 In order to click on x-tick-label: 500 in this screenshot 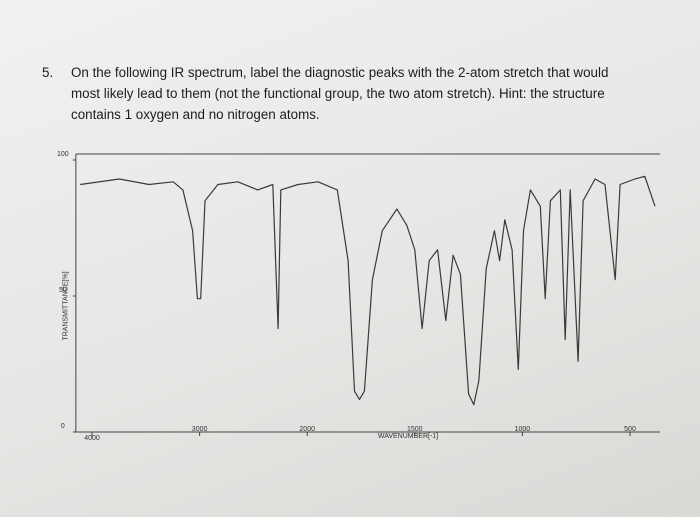, I will do `click(630, 429)`.